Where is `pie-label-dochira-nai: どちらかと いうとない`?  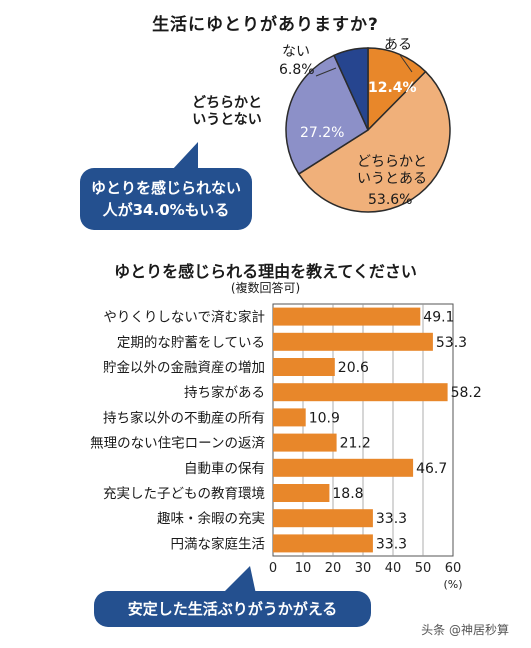
pie-label-dochira-nai: どちらかと いうとない is located at coordinates (227, 111).